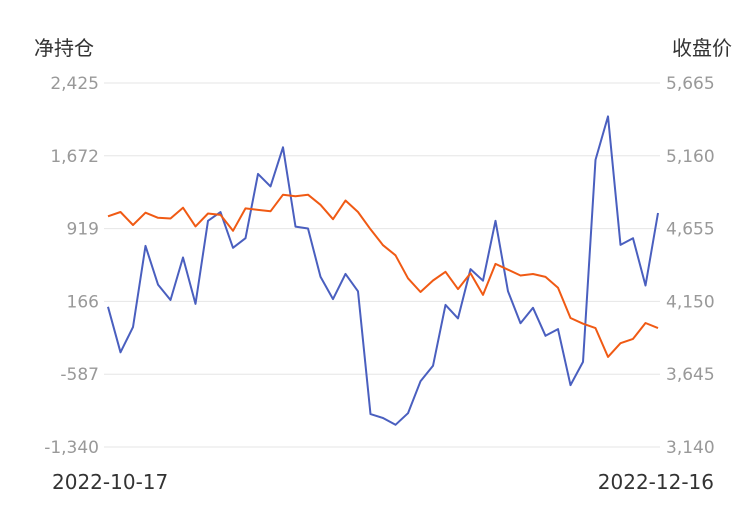 Image resolution: width=750 pixels, height=510 pixels. I want to click on right-tick-label: 5,160, so click(690, 157).